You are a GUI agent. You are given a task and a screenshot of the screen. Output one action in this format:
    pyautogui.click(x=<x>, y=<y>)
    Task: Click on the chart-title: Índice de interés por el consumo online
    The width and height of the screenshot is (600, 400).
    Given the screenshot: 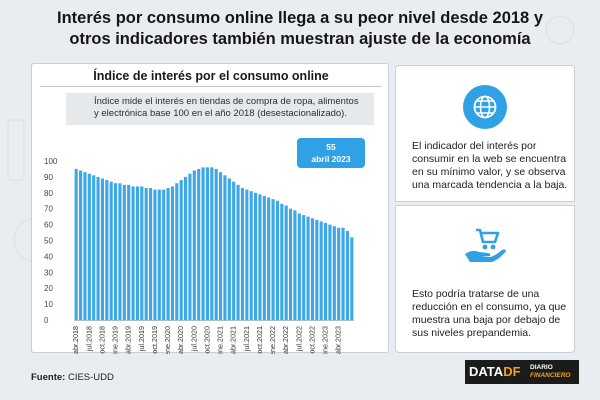 What is the action you would take?
    pyautogui.click(x=211, y=76)
    